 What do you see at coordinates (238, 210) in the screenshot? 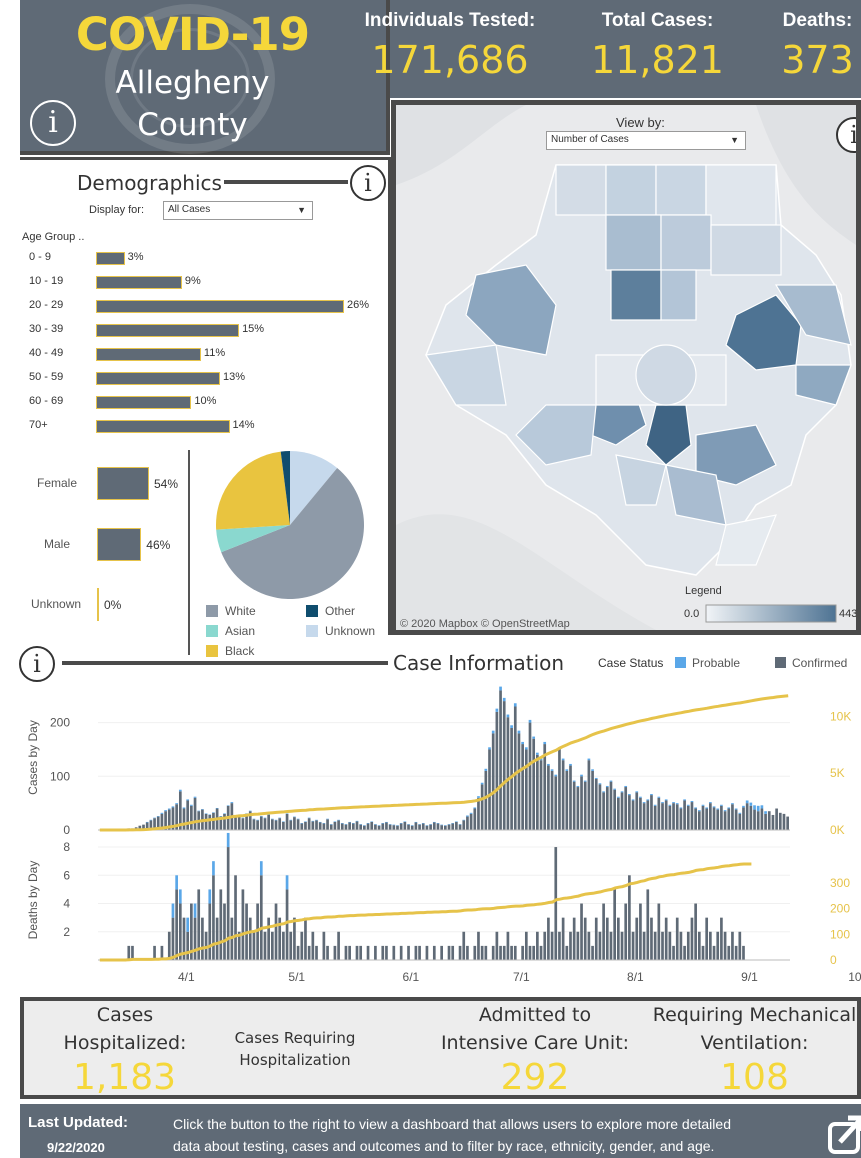
I see `display-for-select: All Cases ▼` at bounding box center [238, 210].